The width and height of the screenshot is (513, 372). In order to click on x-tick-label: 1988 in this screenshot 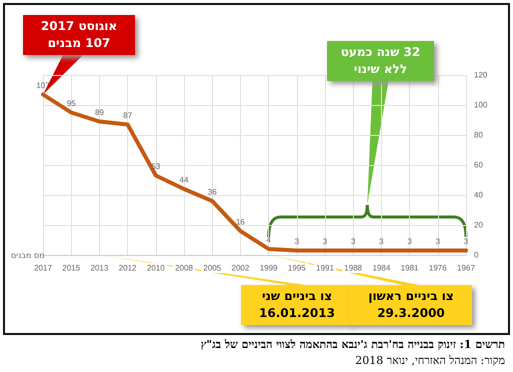, I will do `click(353, 268)`.